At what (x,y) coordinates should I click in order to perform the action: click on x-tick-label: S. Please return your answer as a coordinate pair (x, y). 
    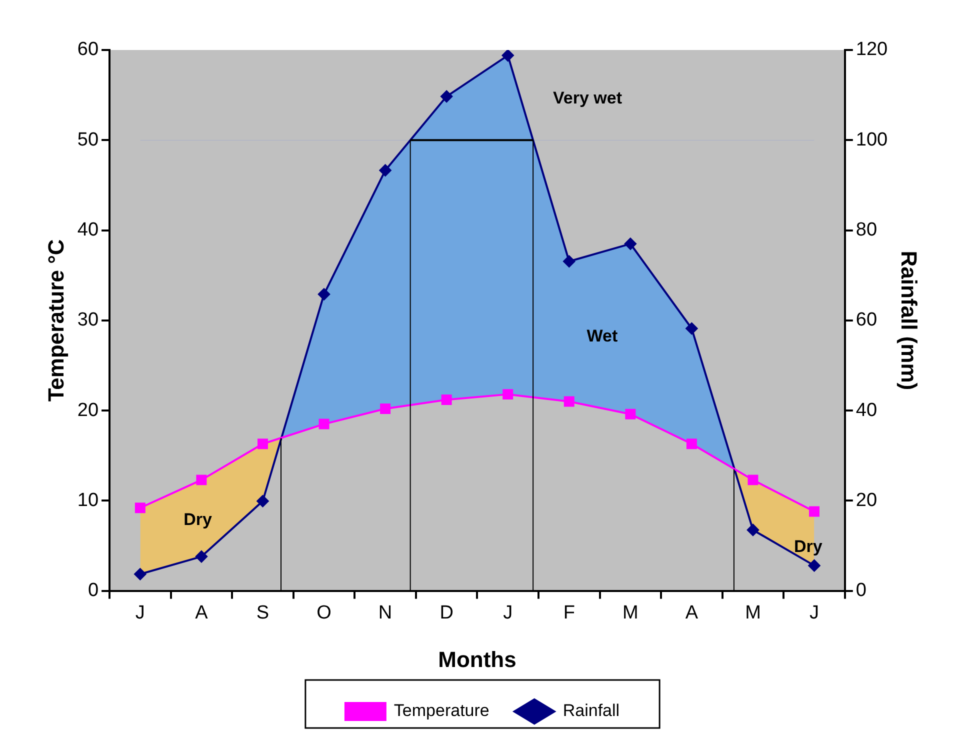
    Looking at the image, I should click on (263, 613).